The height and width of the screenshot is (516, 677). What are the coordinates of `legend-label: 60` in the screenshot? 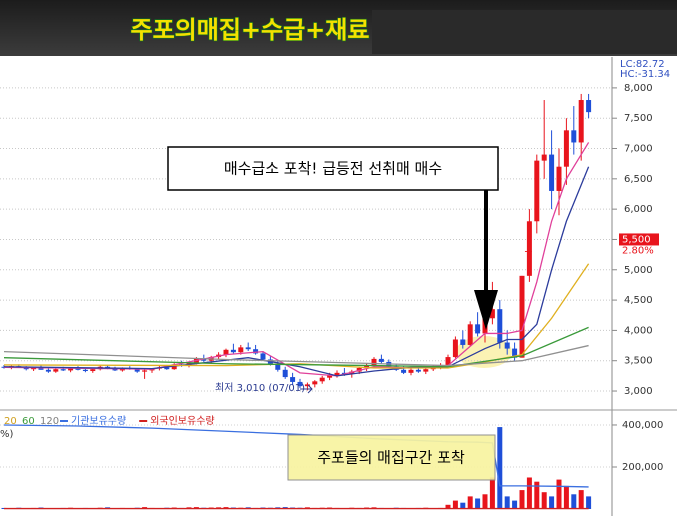 It's located at (28, 421).